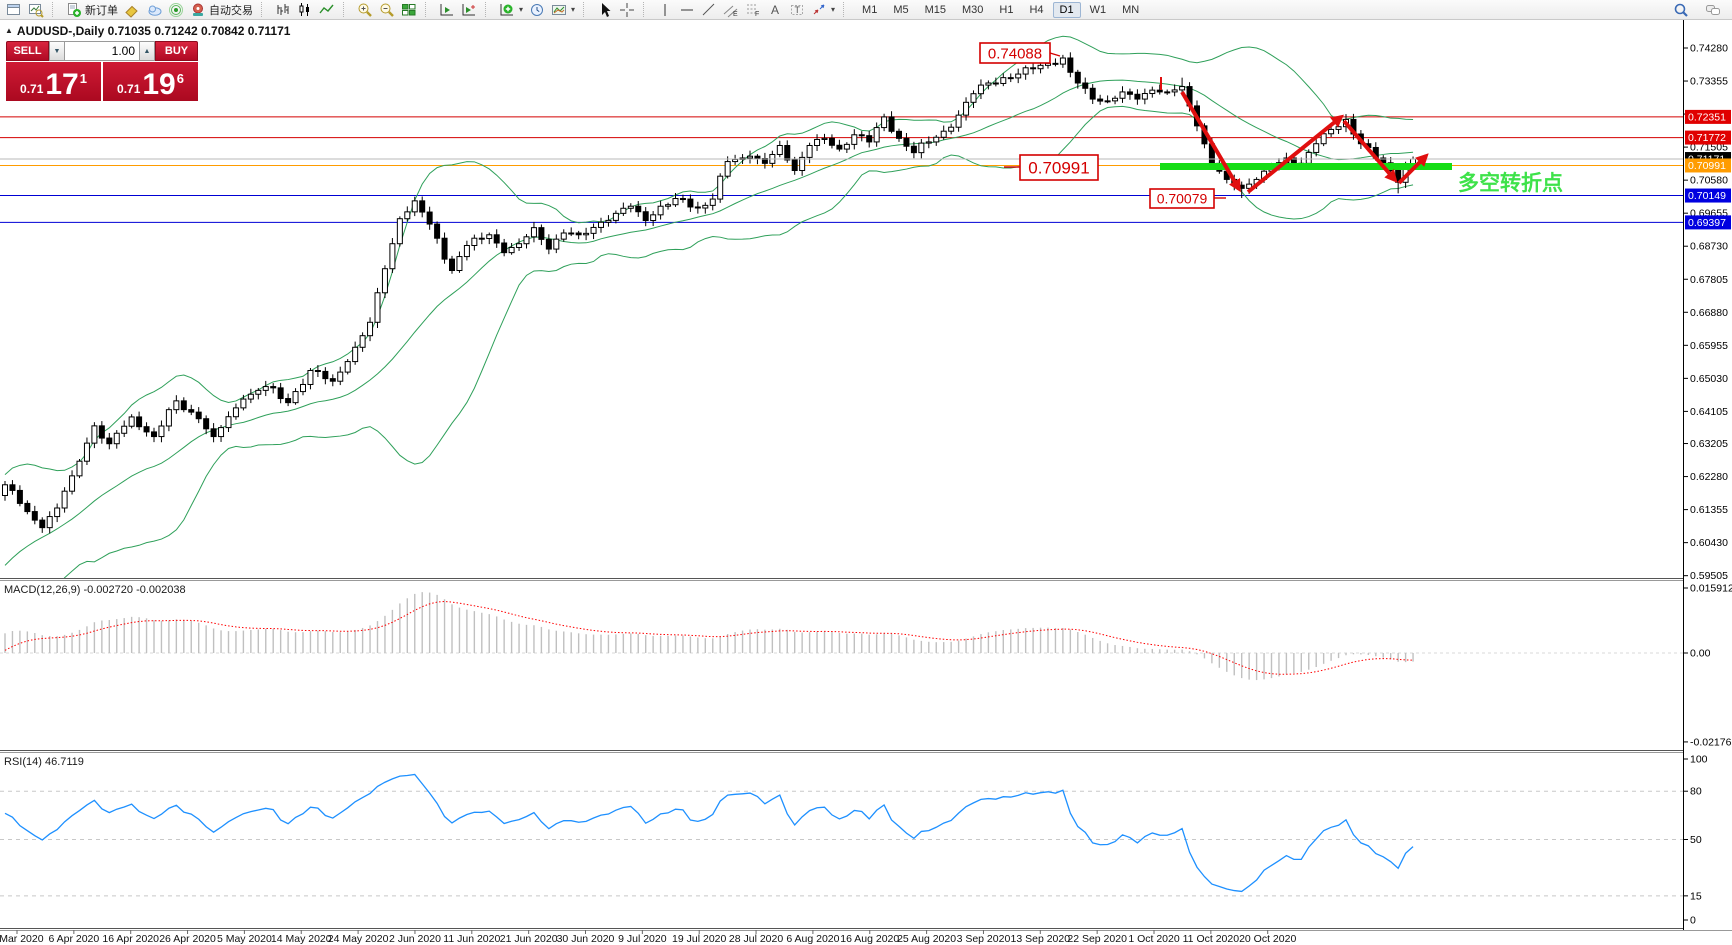 The width and height of the screenshot is (1732, 945). I want to click on sell-quote-tile: 0.71 17 1, so click(53, 81).